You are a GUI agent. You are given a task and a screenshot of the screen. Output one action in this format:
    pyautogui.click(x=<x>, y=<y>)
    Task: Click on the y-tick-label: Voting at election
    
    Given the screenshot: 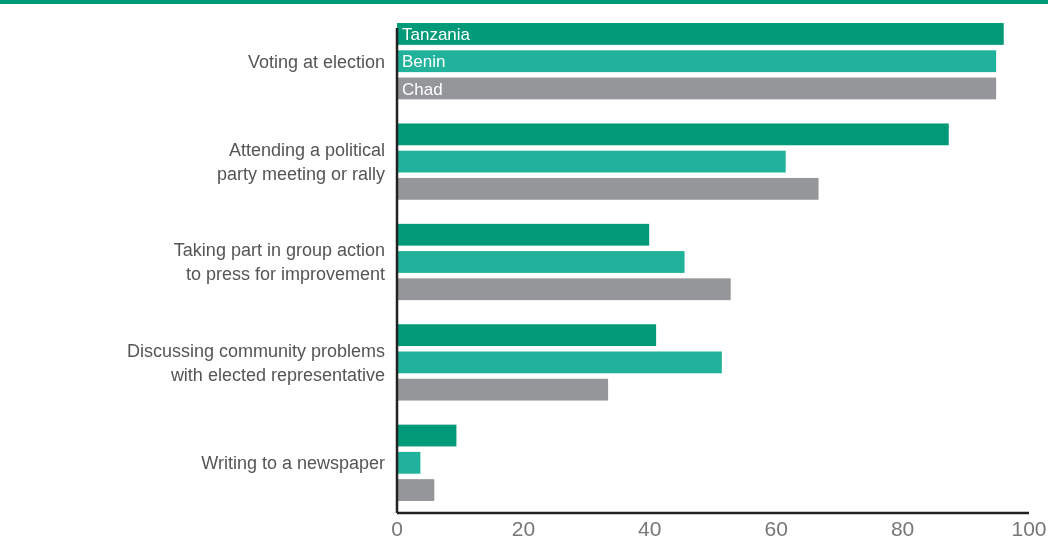 What is the action you would take?
    pyautogui.click(x=316, y=61)
    